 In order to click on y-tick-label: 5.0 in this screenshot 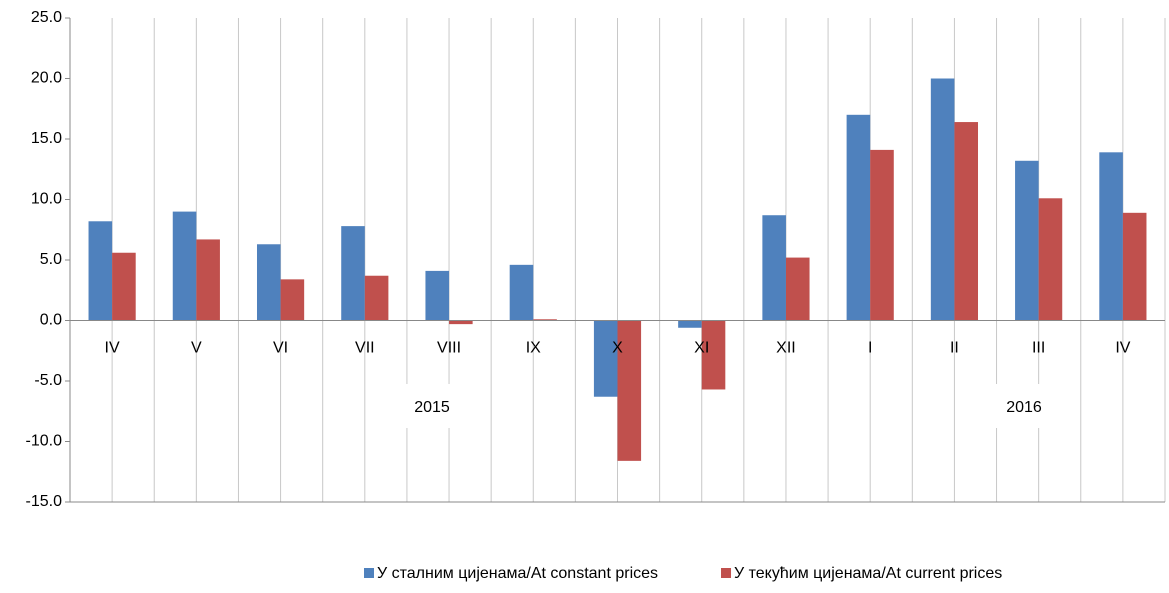, I will do `click(51, 259)`.